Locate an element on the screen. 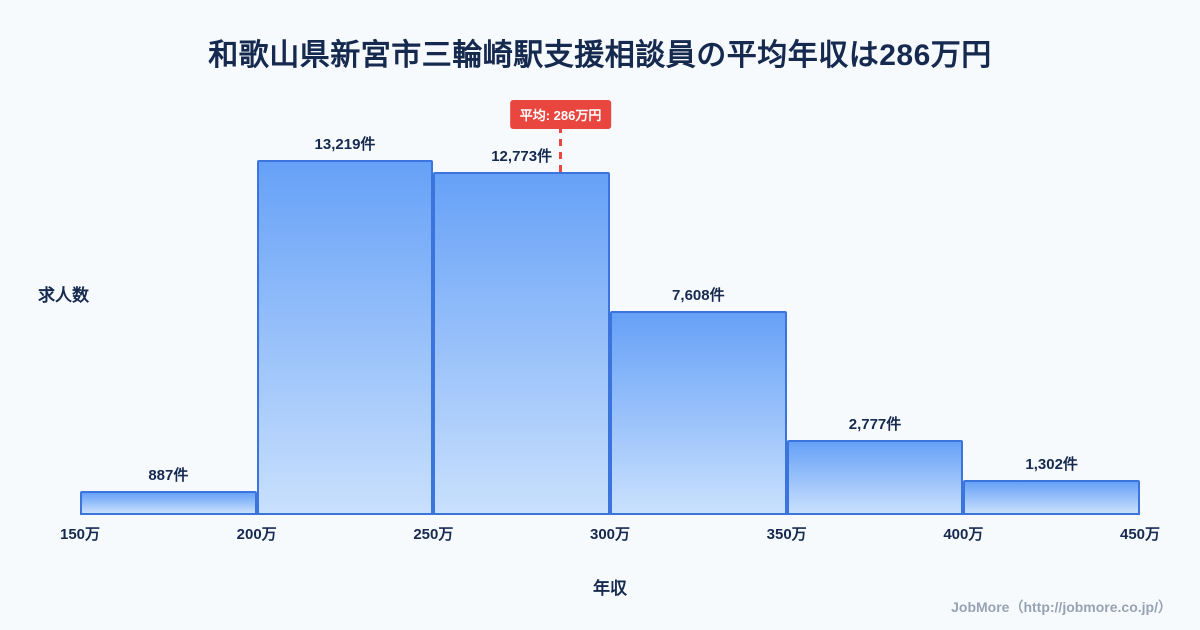 Image resolution: width=1200 pixels, height=630 pixels. x-tick-label: 400万 is located at coordinates (963, 534).